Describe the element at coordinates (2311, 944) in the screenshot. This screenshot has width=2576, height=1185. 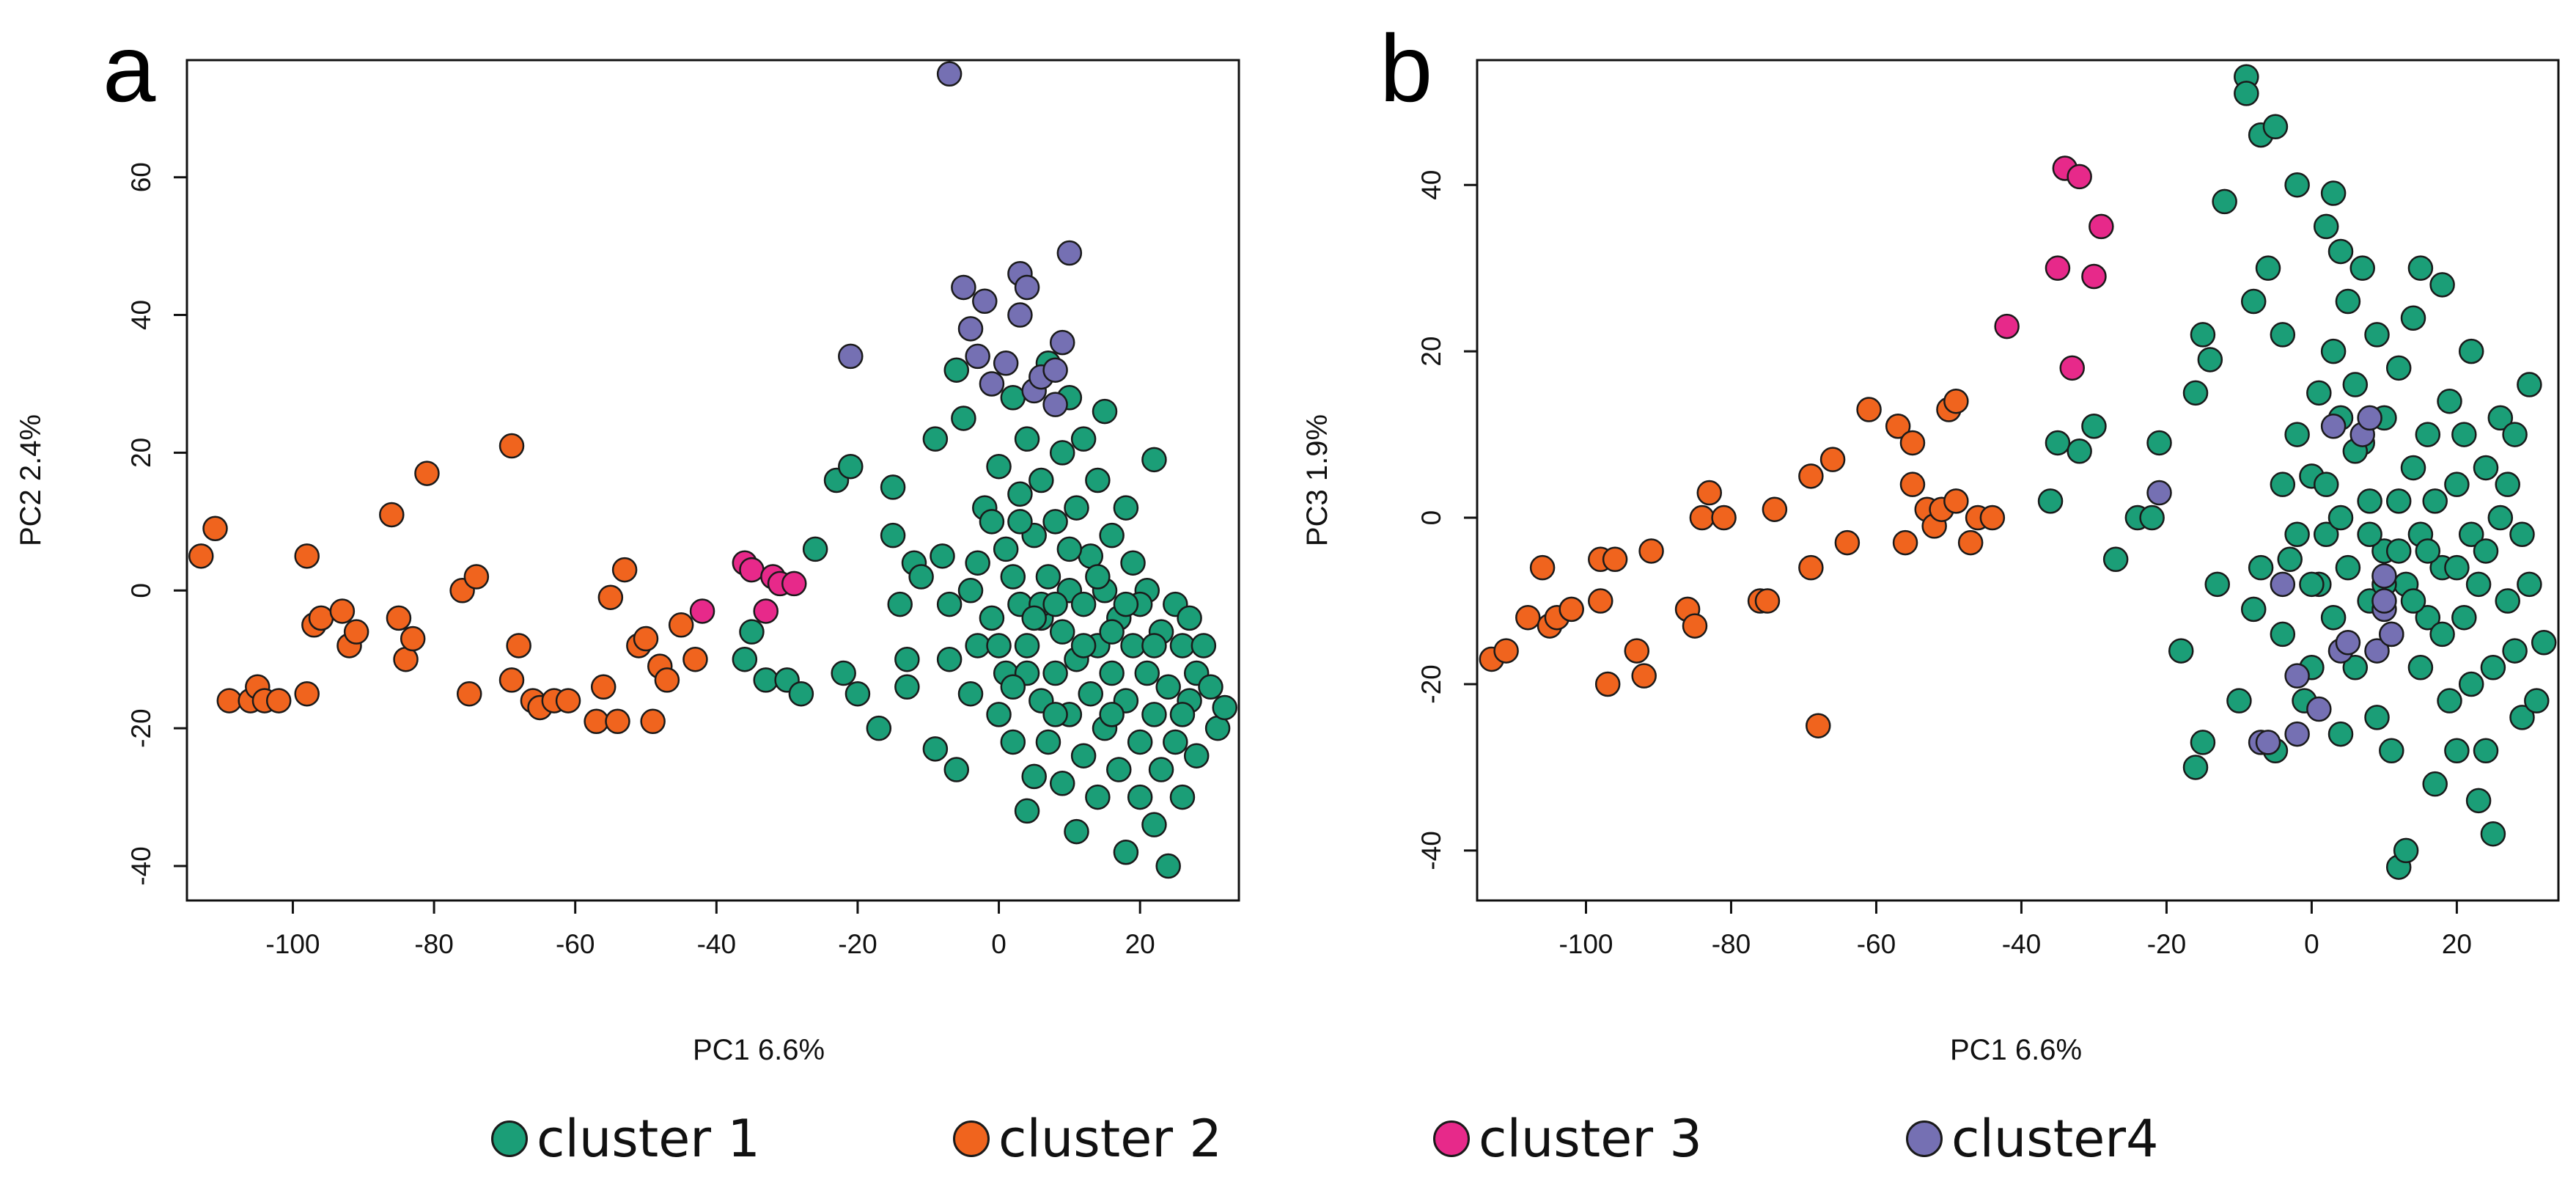
I see `x-tick-label-b: 0` at that location.